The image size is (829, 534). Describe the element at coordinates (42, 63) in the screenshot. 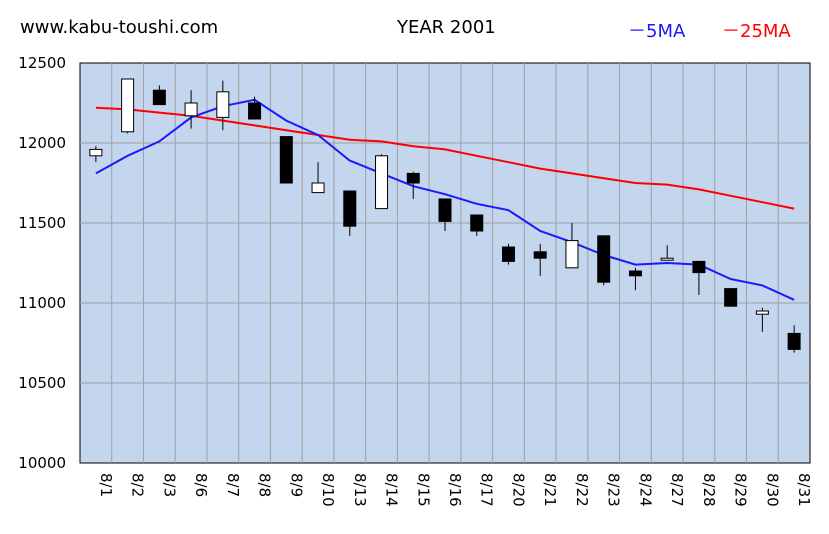

I see `y-tick-label: 12500` at that location.